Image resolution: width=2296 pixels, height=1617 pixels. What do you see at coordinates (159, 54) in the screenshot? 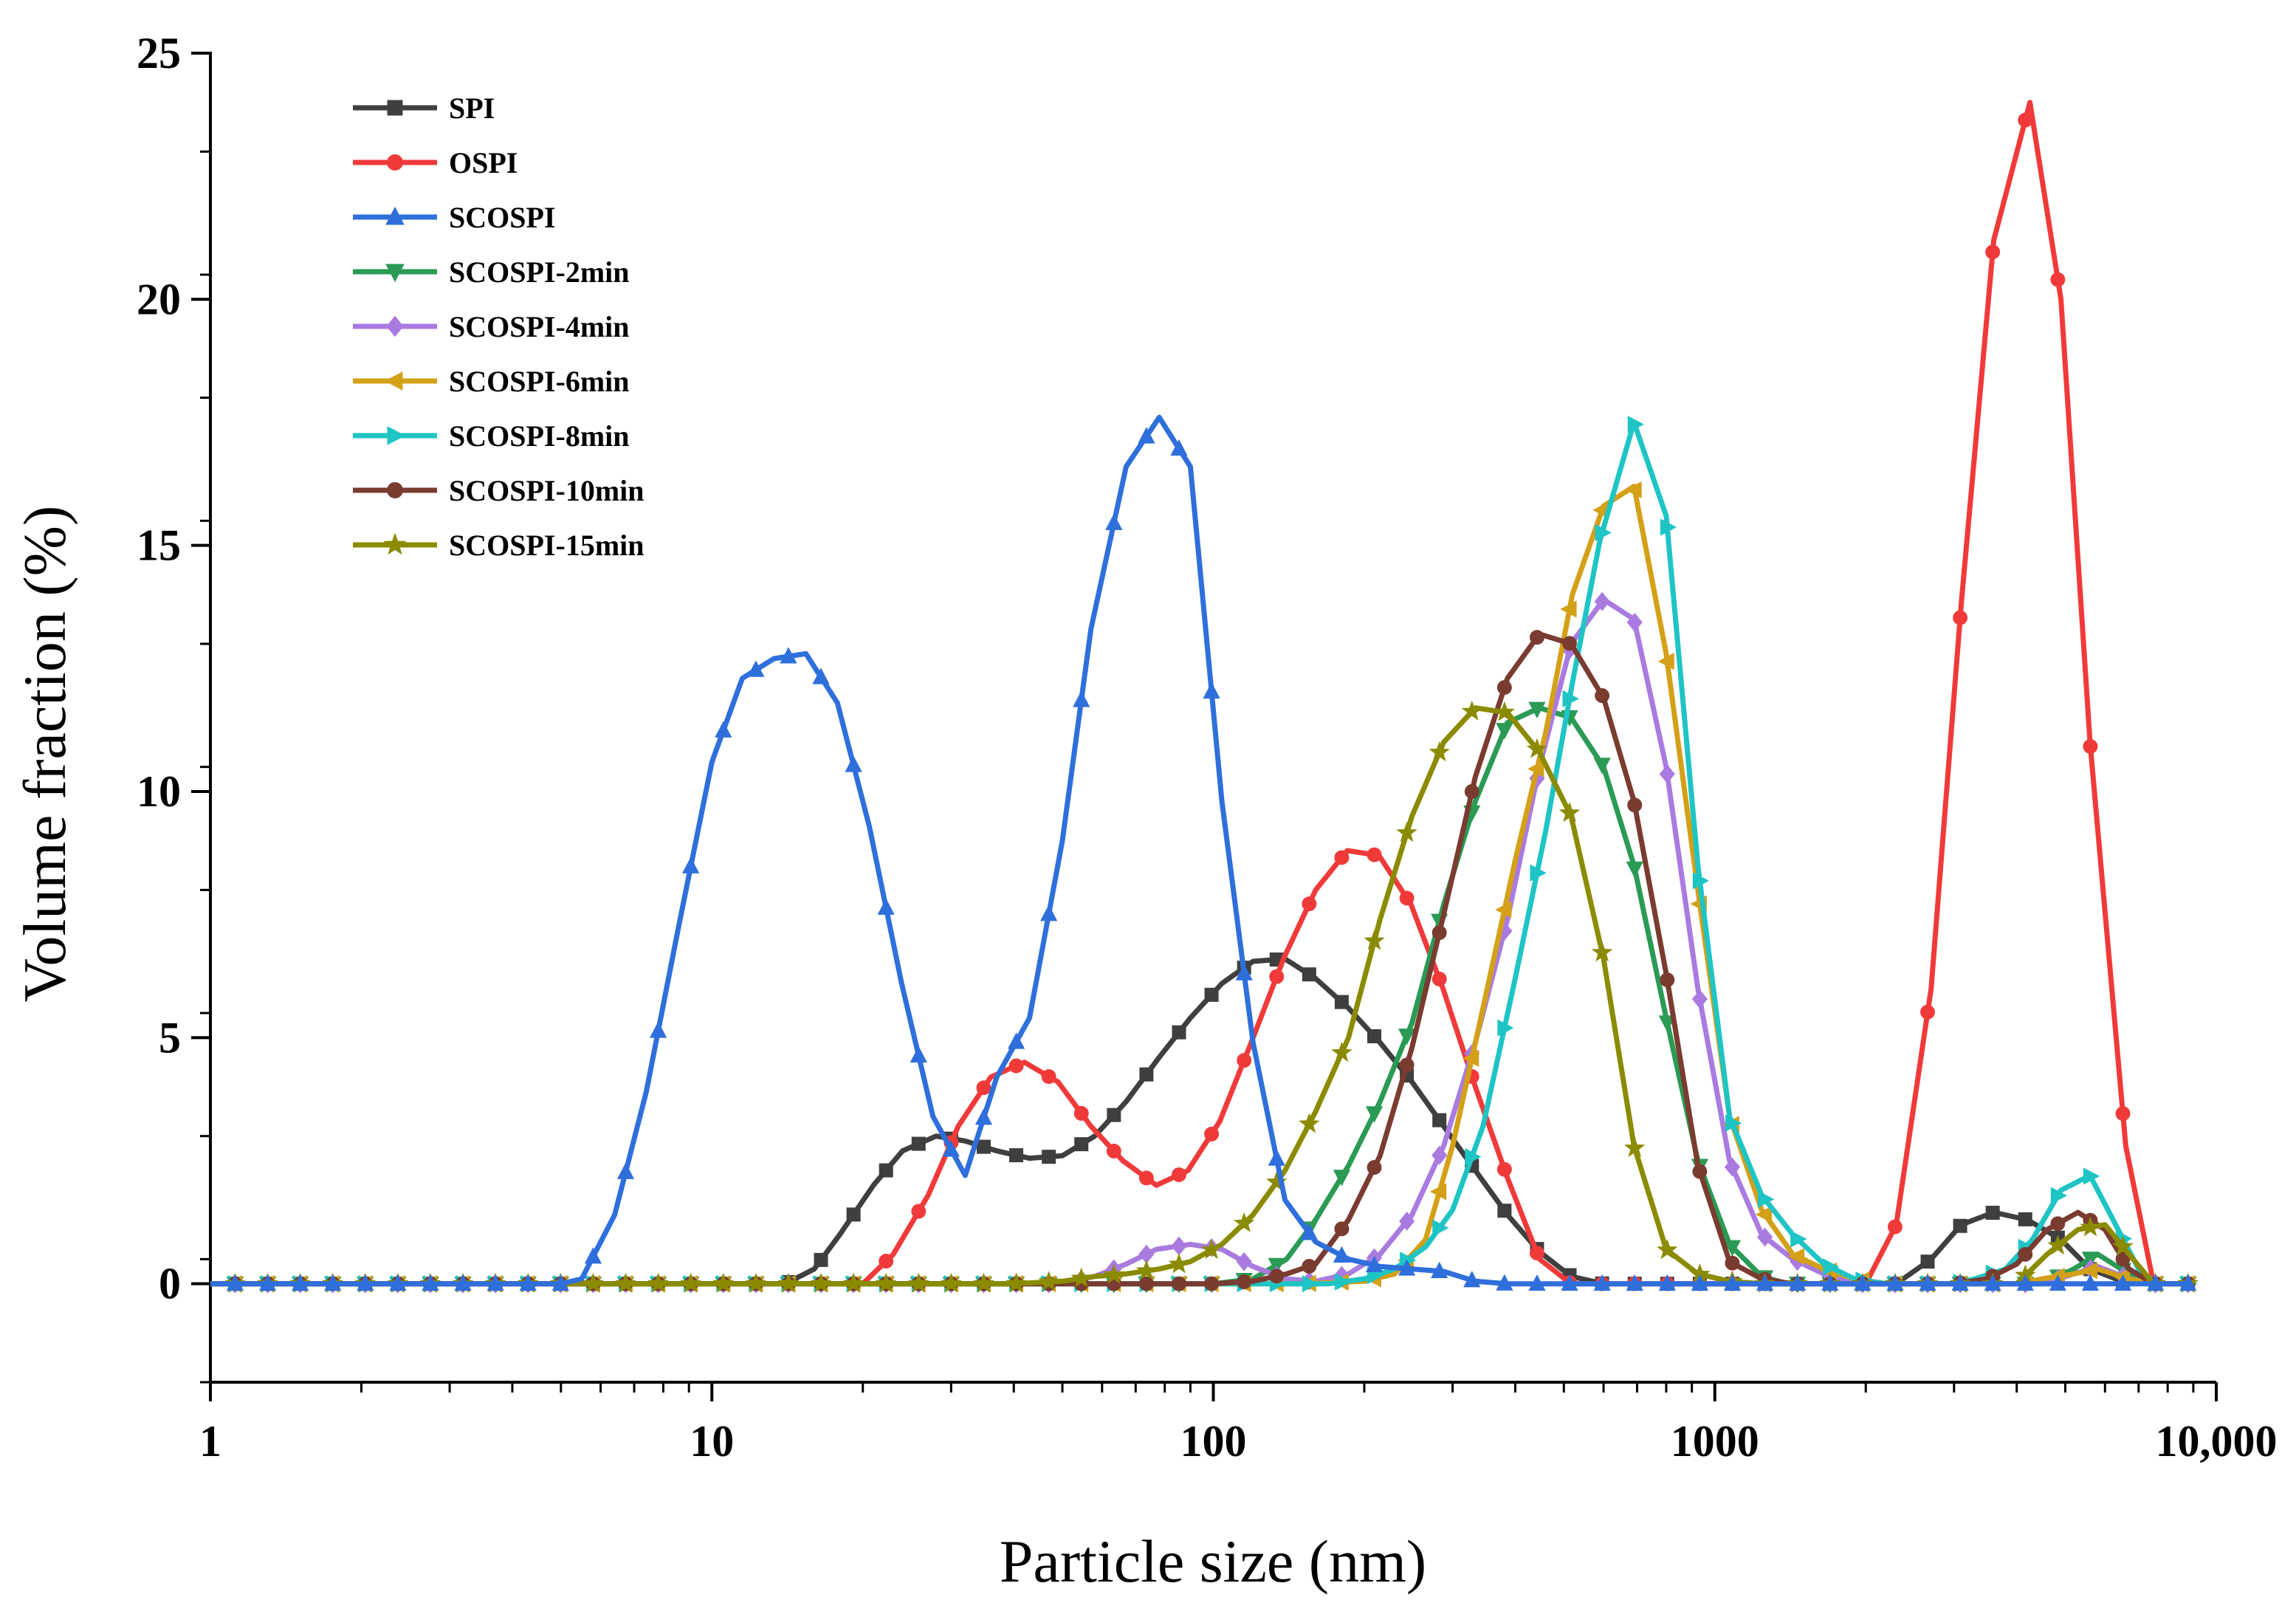
I see `y-tick-label: 25` at bounding box center [159, 54].